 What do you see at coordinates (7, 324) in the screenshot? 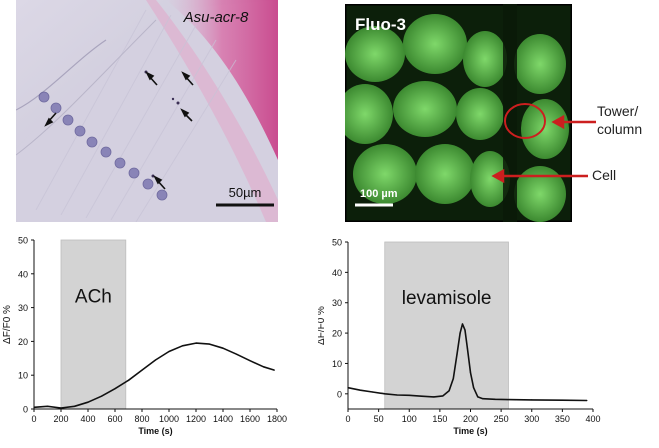
I see `chart-ach-y-axis-label: ΔF/F0 %` at bounding box center [7, 324].